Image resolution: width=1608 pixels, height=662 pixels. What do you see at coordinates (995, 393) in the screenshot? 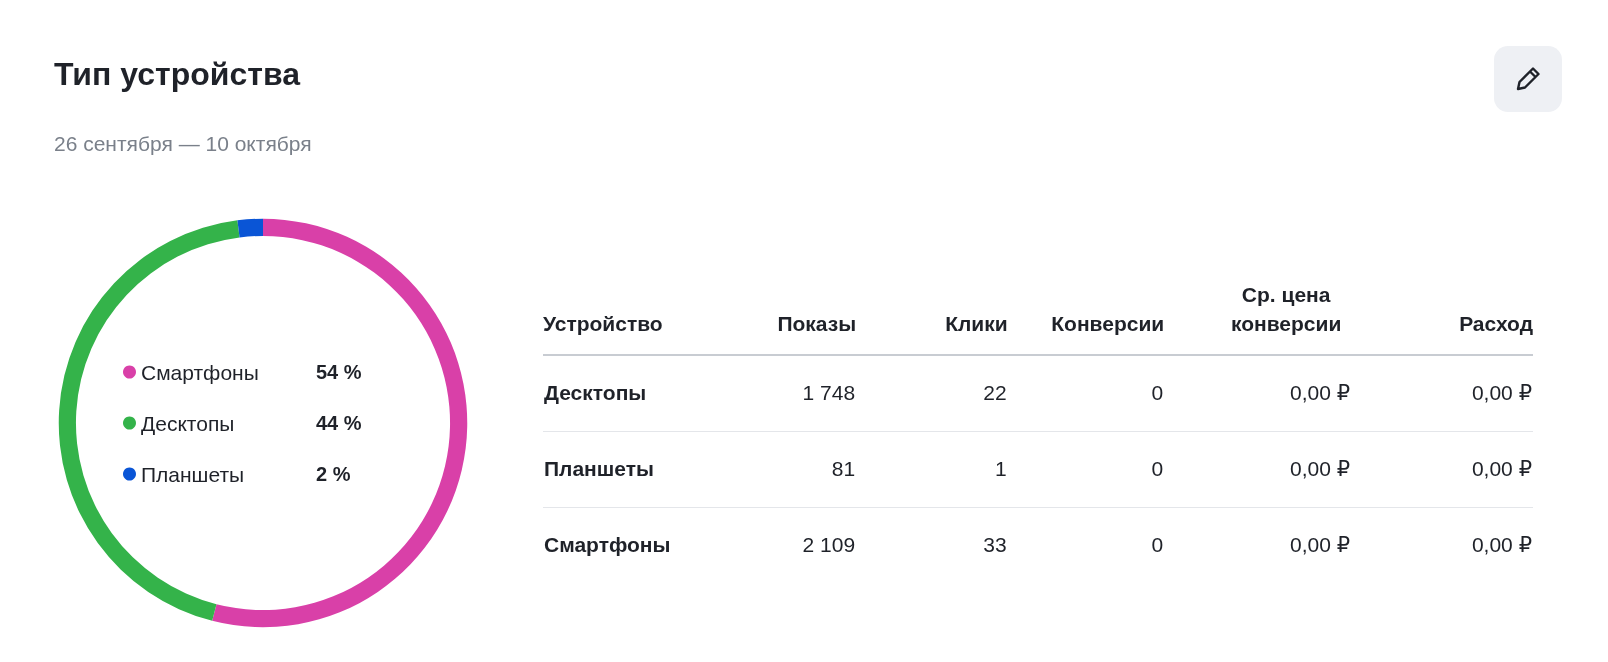
I see `text: 22` at bounding box center [995, 393].